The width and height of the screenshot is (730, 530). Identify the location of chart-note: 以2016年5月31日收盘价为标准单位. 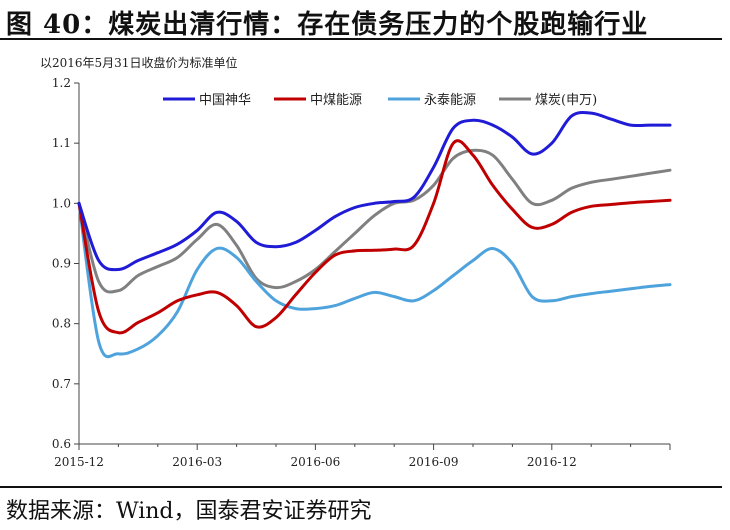
(138, 62).